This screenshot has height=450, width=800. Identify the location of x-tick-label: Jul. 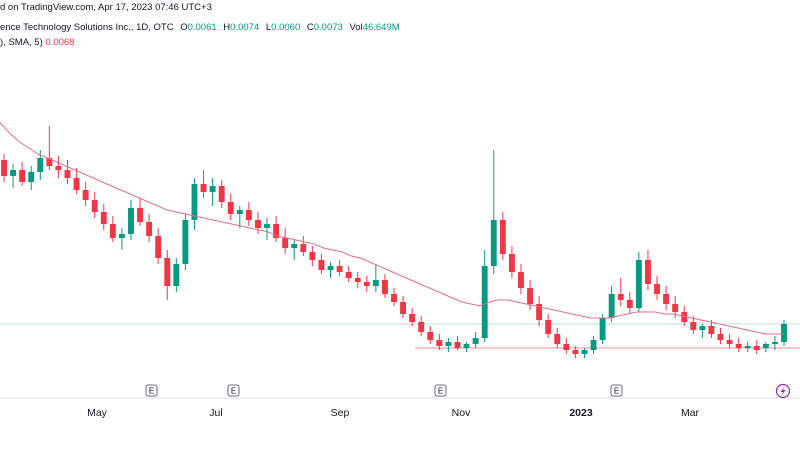
(215, 413).